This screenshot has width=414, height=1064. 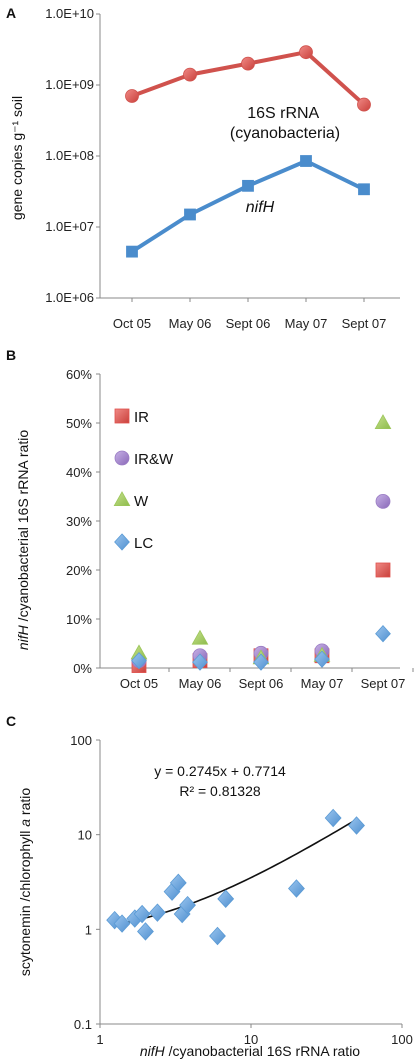 What do you see at coordinates (383, 501) in the screenshot?
I see `panel-b-point-irw` at bounding box center [383, 501].